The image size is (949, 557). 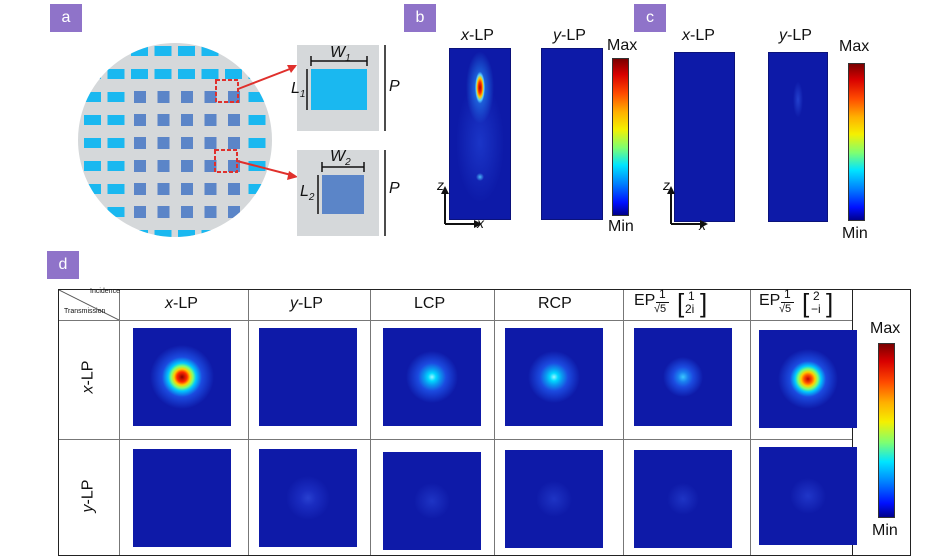 I want to click on d-map-xlp-xlp, so click(x=182, y=377).